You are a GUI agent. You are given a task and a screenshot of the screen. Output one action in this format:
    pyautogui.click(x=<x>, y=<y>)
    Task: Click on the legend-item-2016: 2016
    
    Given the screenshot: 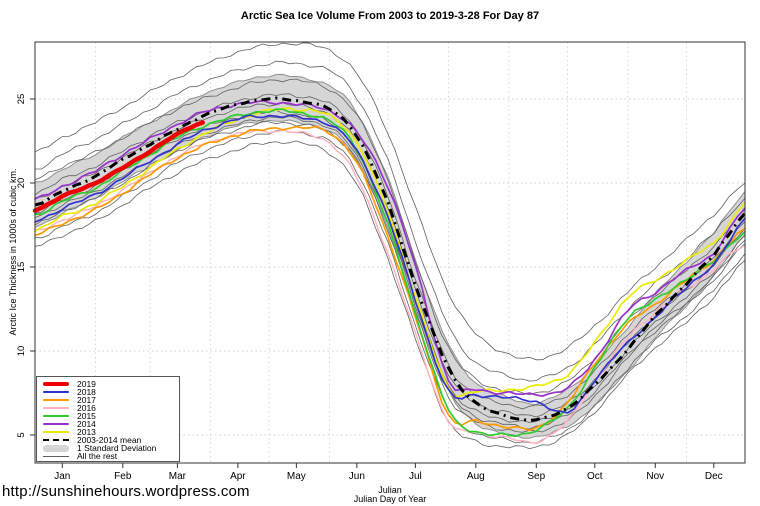 What is the action you would take?
    pyautogui.click(x=110, y=408)
    